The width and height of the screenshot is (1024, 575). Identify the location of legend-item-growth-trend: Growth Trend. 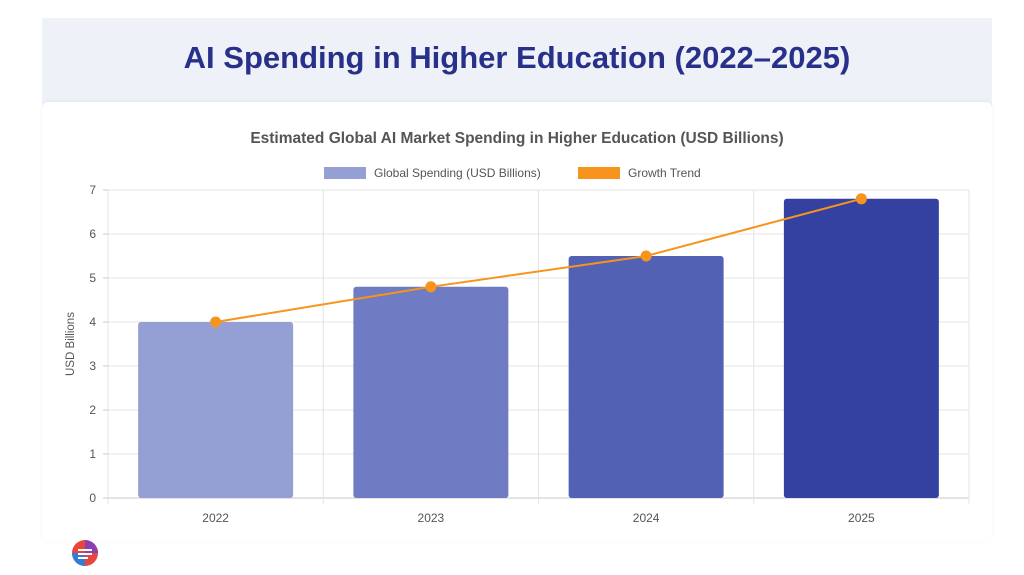
(639, 173).